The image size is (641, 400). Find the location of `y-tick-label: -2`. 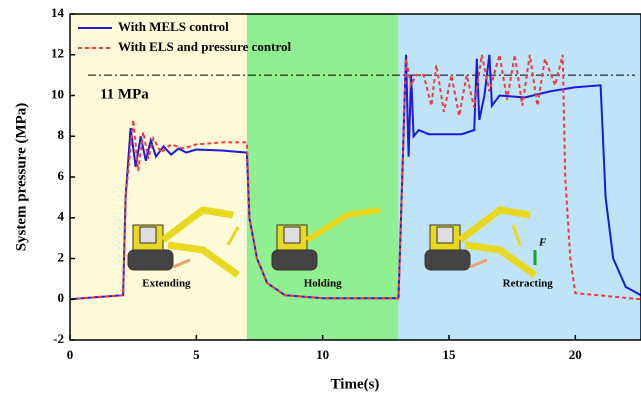

y-tick-label: -2 is located at coordinates (58, 338).